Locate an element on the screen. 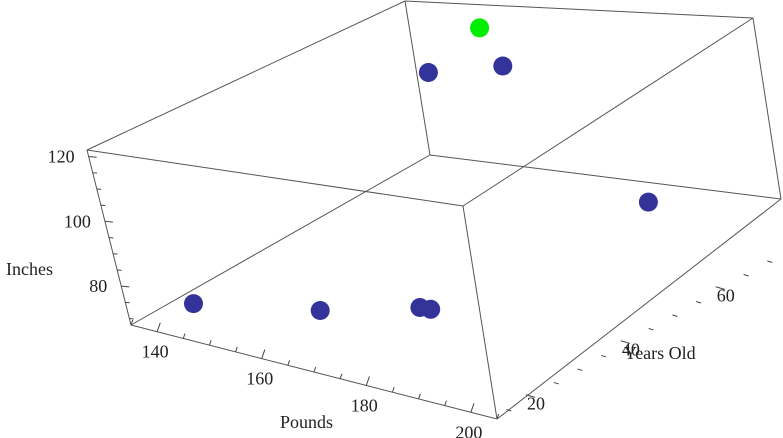 The image size is (783, 438). y-axis-label: Years Old is located at coordinates (660, 353).